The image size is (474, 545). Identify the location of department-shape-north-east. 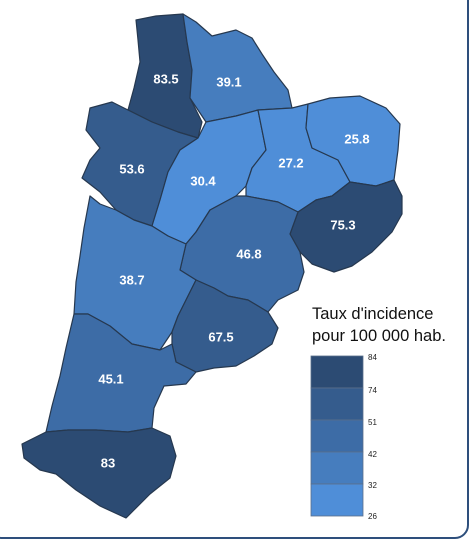
(237, 68).